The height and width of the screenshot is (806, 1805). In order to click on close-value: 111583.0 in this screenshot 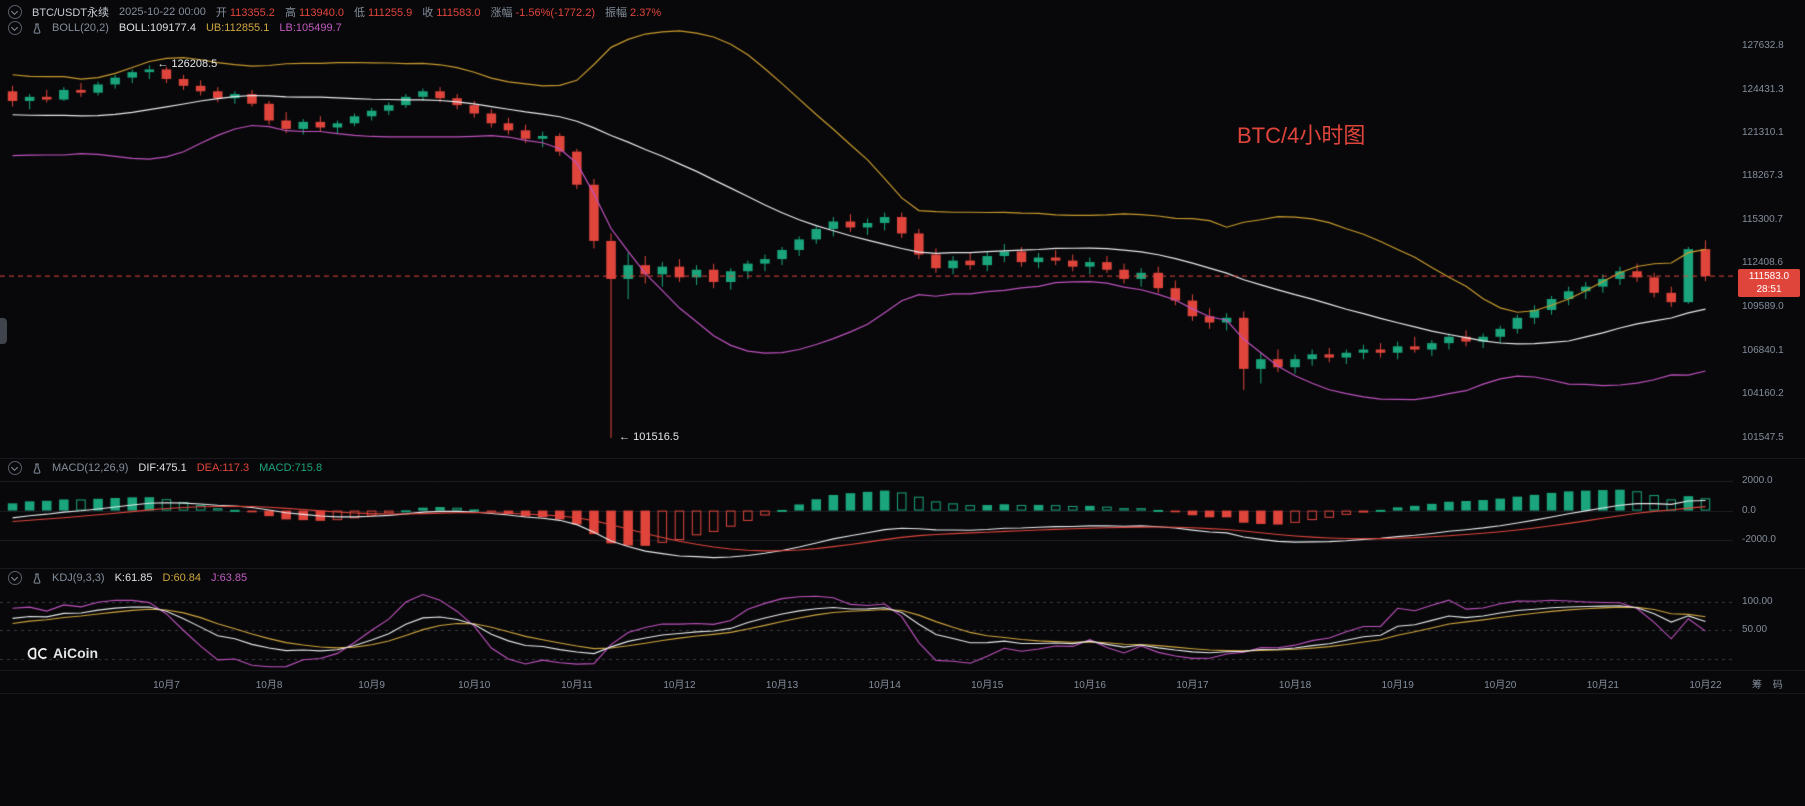, I will do `click(458, 13)`.